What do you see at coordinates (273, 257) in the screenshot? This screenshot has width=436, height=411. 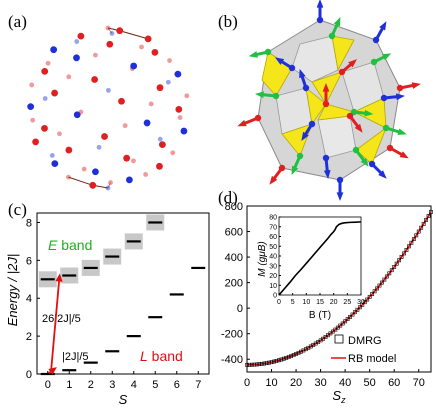 I see `inset-y-tick-label: 40` at bounding box center [273, 257].